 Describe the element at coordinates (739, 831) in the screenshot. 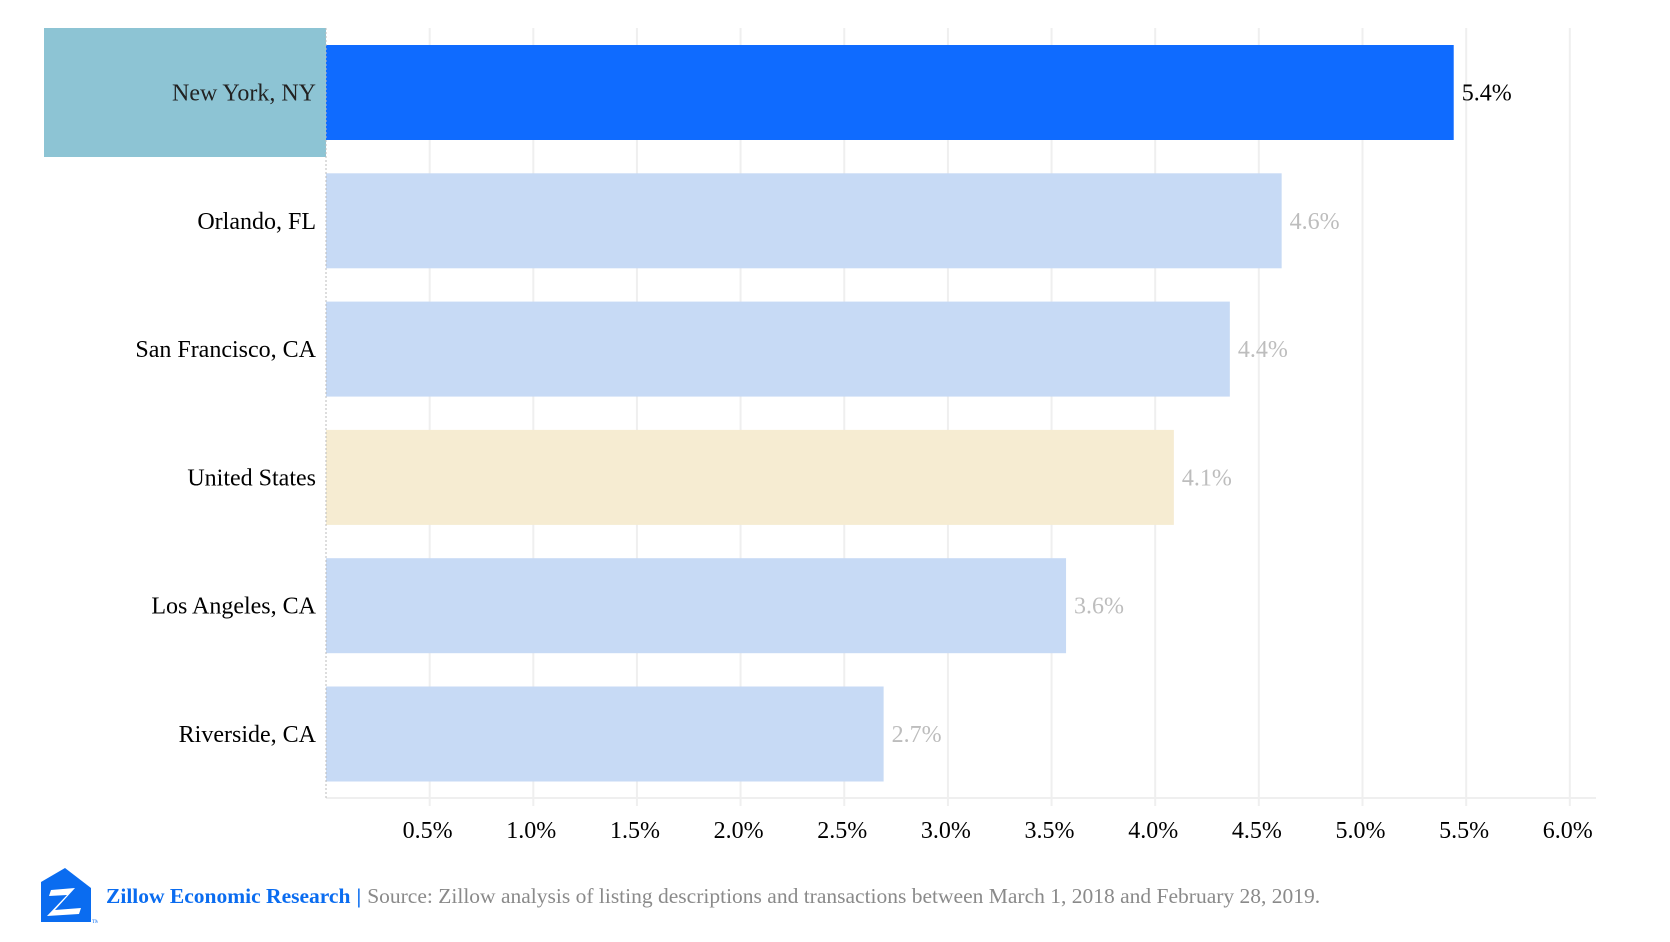

I see `x-tick-label: 2.0%` at that location.